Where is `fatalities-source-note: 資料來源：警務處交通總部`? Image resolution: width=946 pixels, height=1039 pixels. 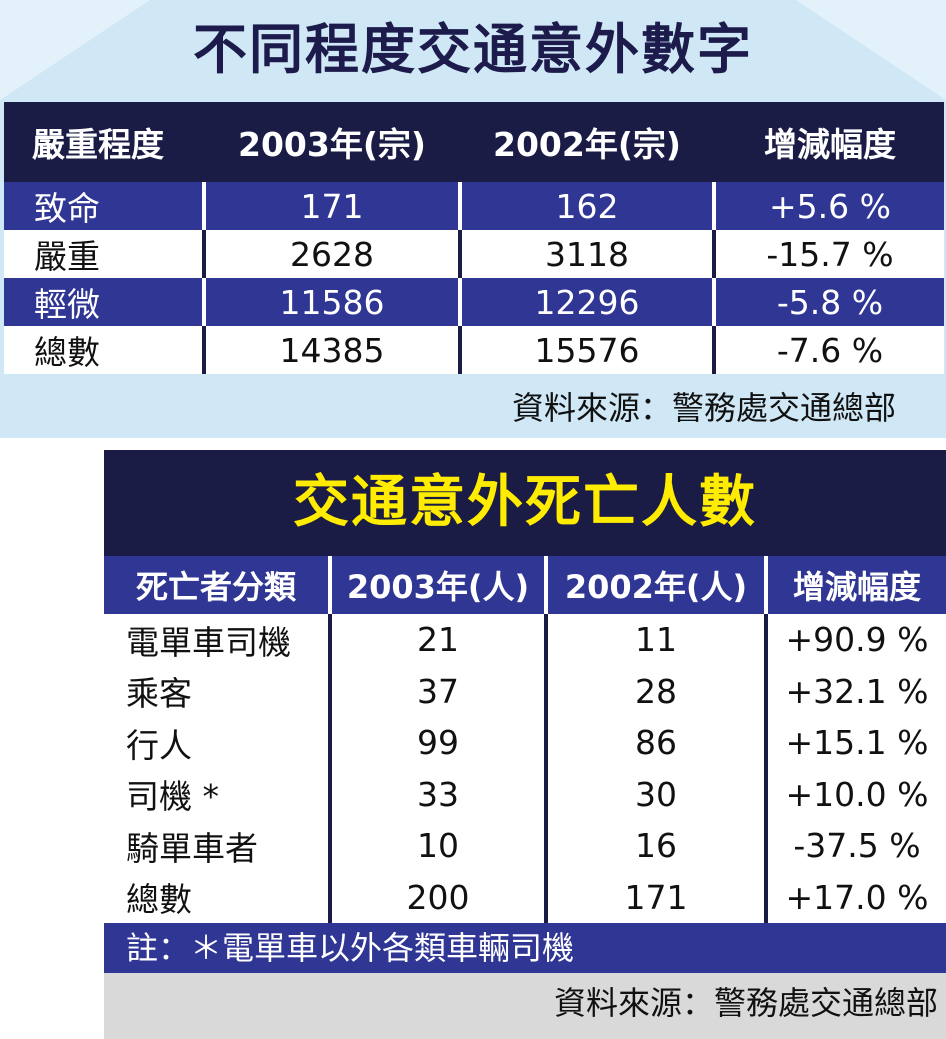 fatalities-source-note: 資料來源：警務處交通總部 is located at coordinates (745, 1003).